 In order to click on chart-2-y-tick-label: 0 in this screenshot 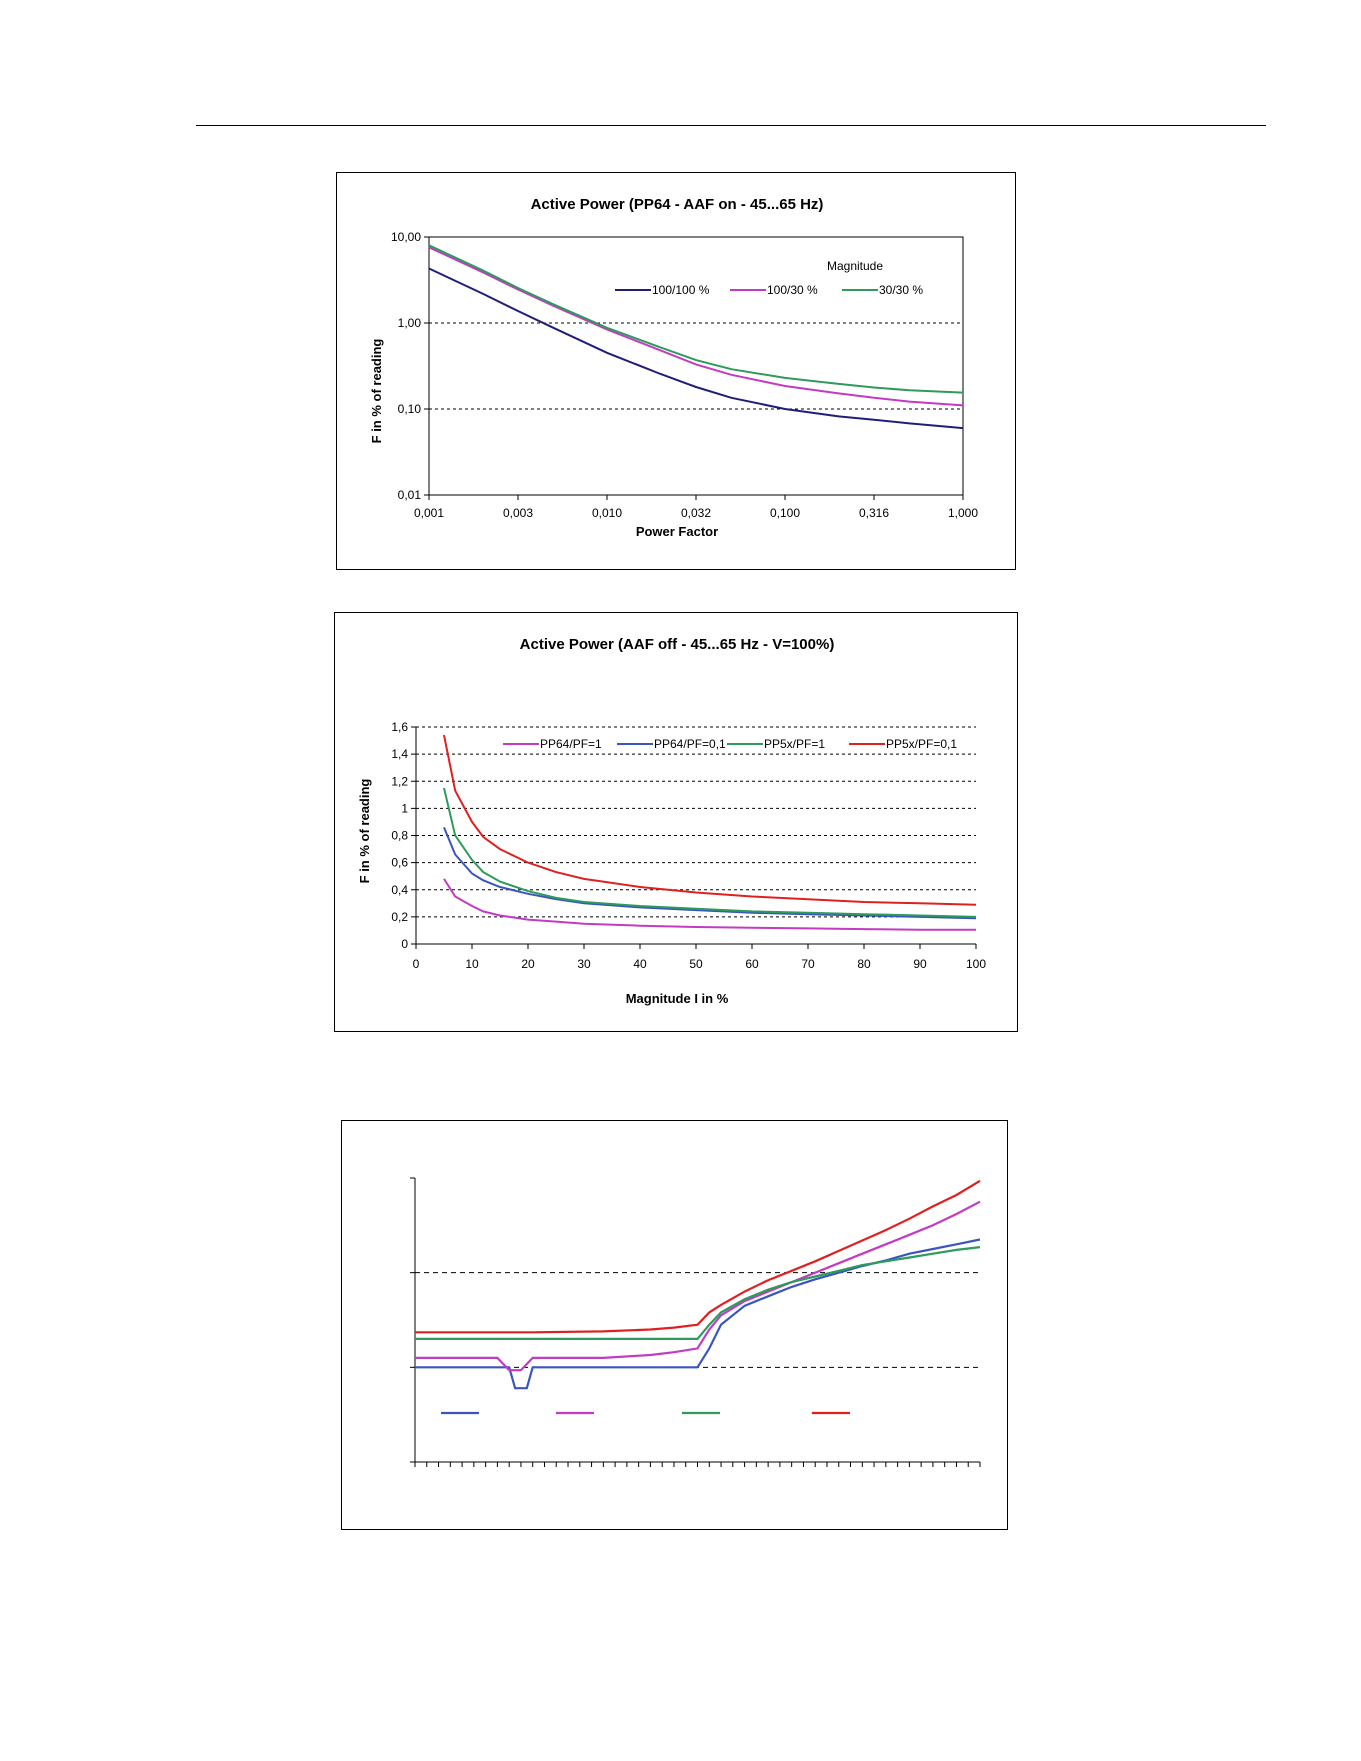, I will do `click(404, 944)`.